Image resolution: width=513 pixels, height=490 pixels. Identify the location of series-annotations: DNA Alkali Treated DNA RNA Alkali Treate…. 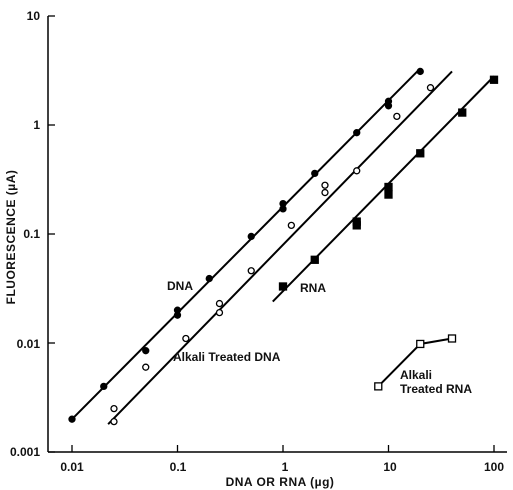
(319, 337).